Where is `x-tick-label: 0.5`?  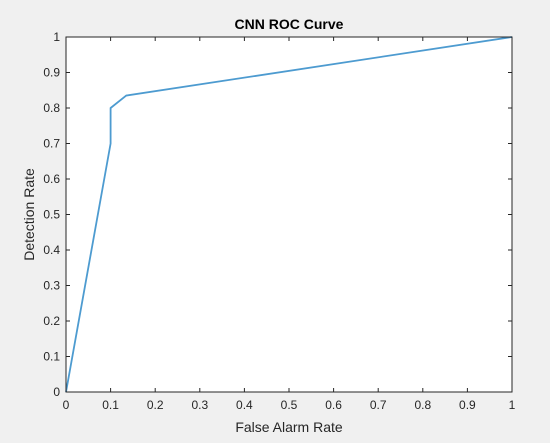 x-tick-label: 0.5 is located at coordinates (289, 405).